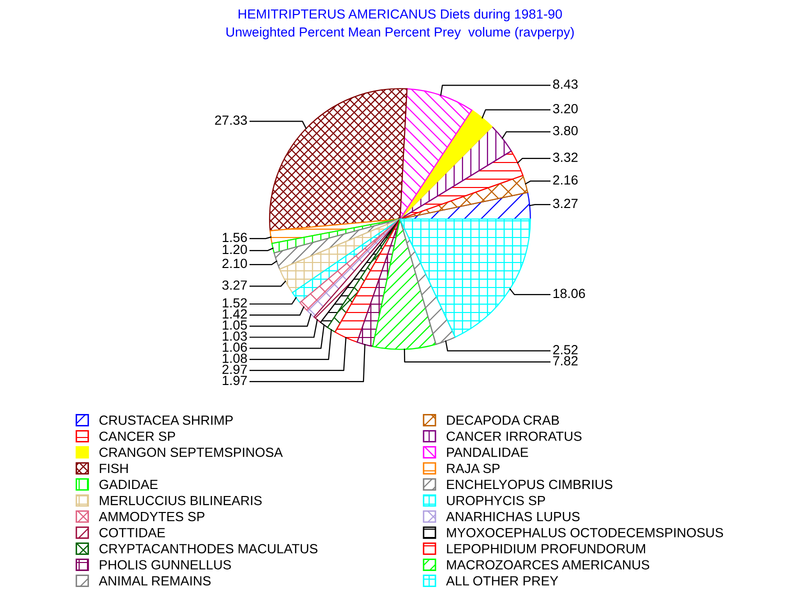 The image size is (800, 600). I want to click on legend-label: ENCHELYOPUS CIMBRIUS, so click(529, 485).